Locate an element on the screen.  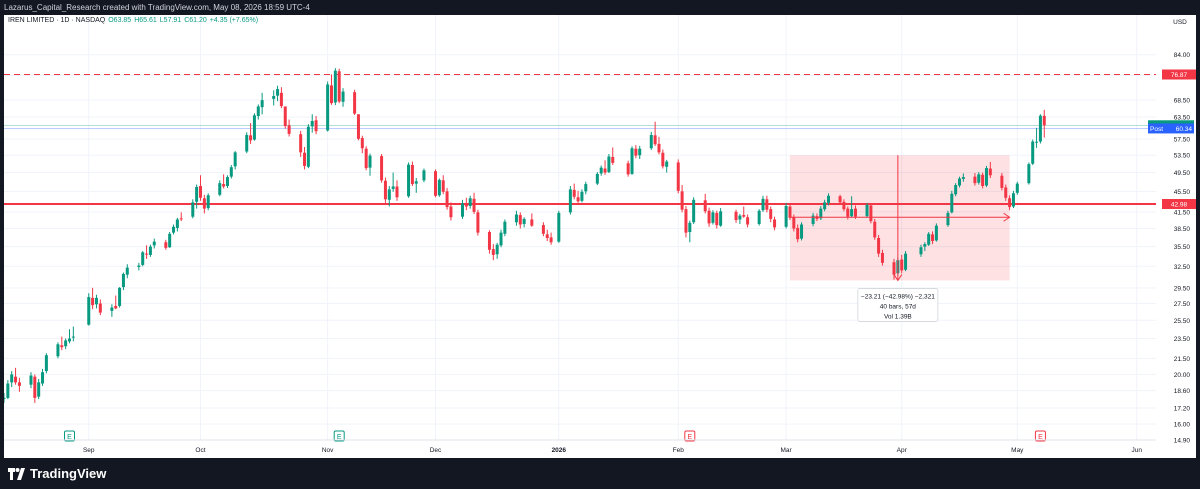
event-marker-earnings-upcoming: E is located at coordinates (690, 436).